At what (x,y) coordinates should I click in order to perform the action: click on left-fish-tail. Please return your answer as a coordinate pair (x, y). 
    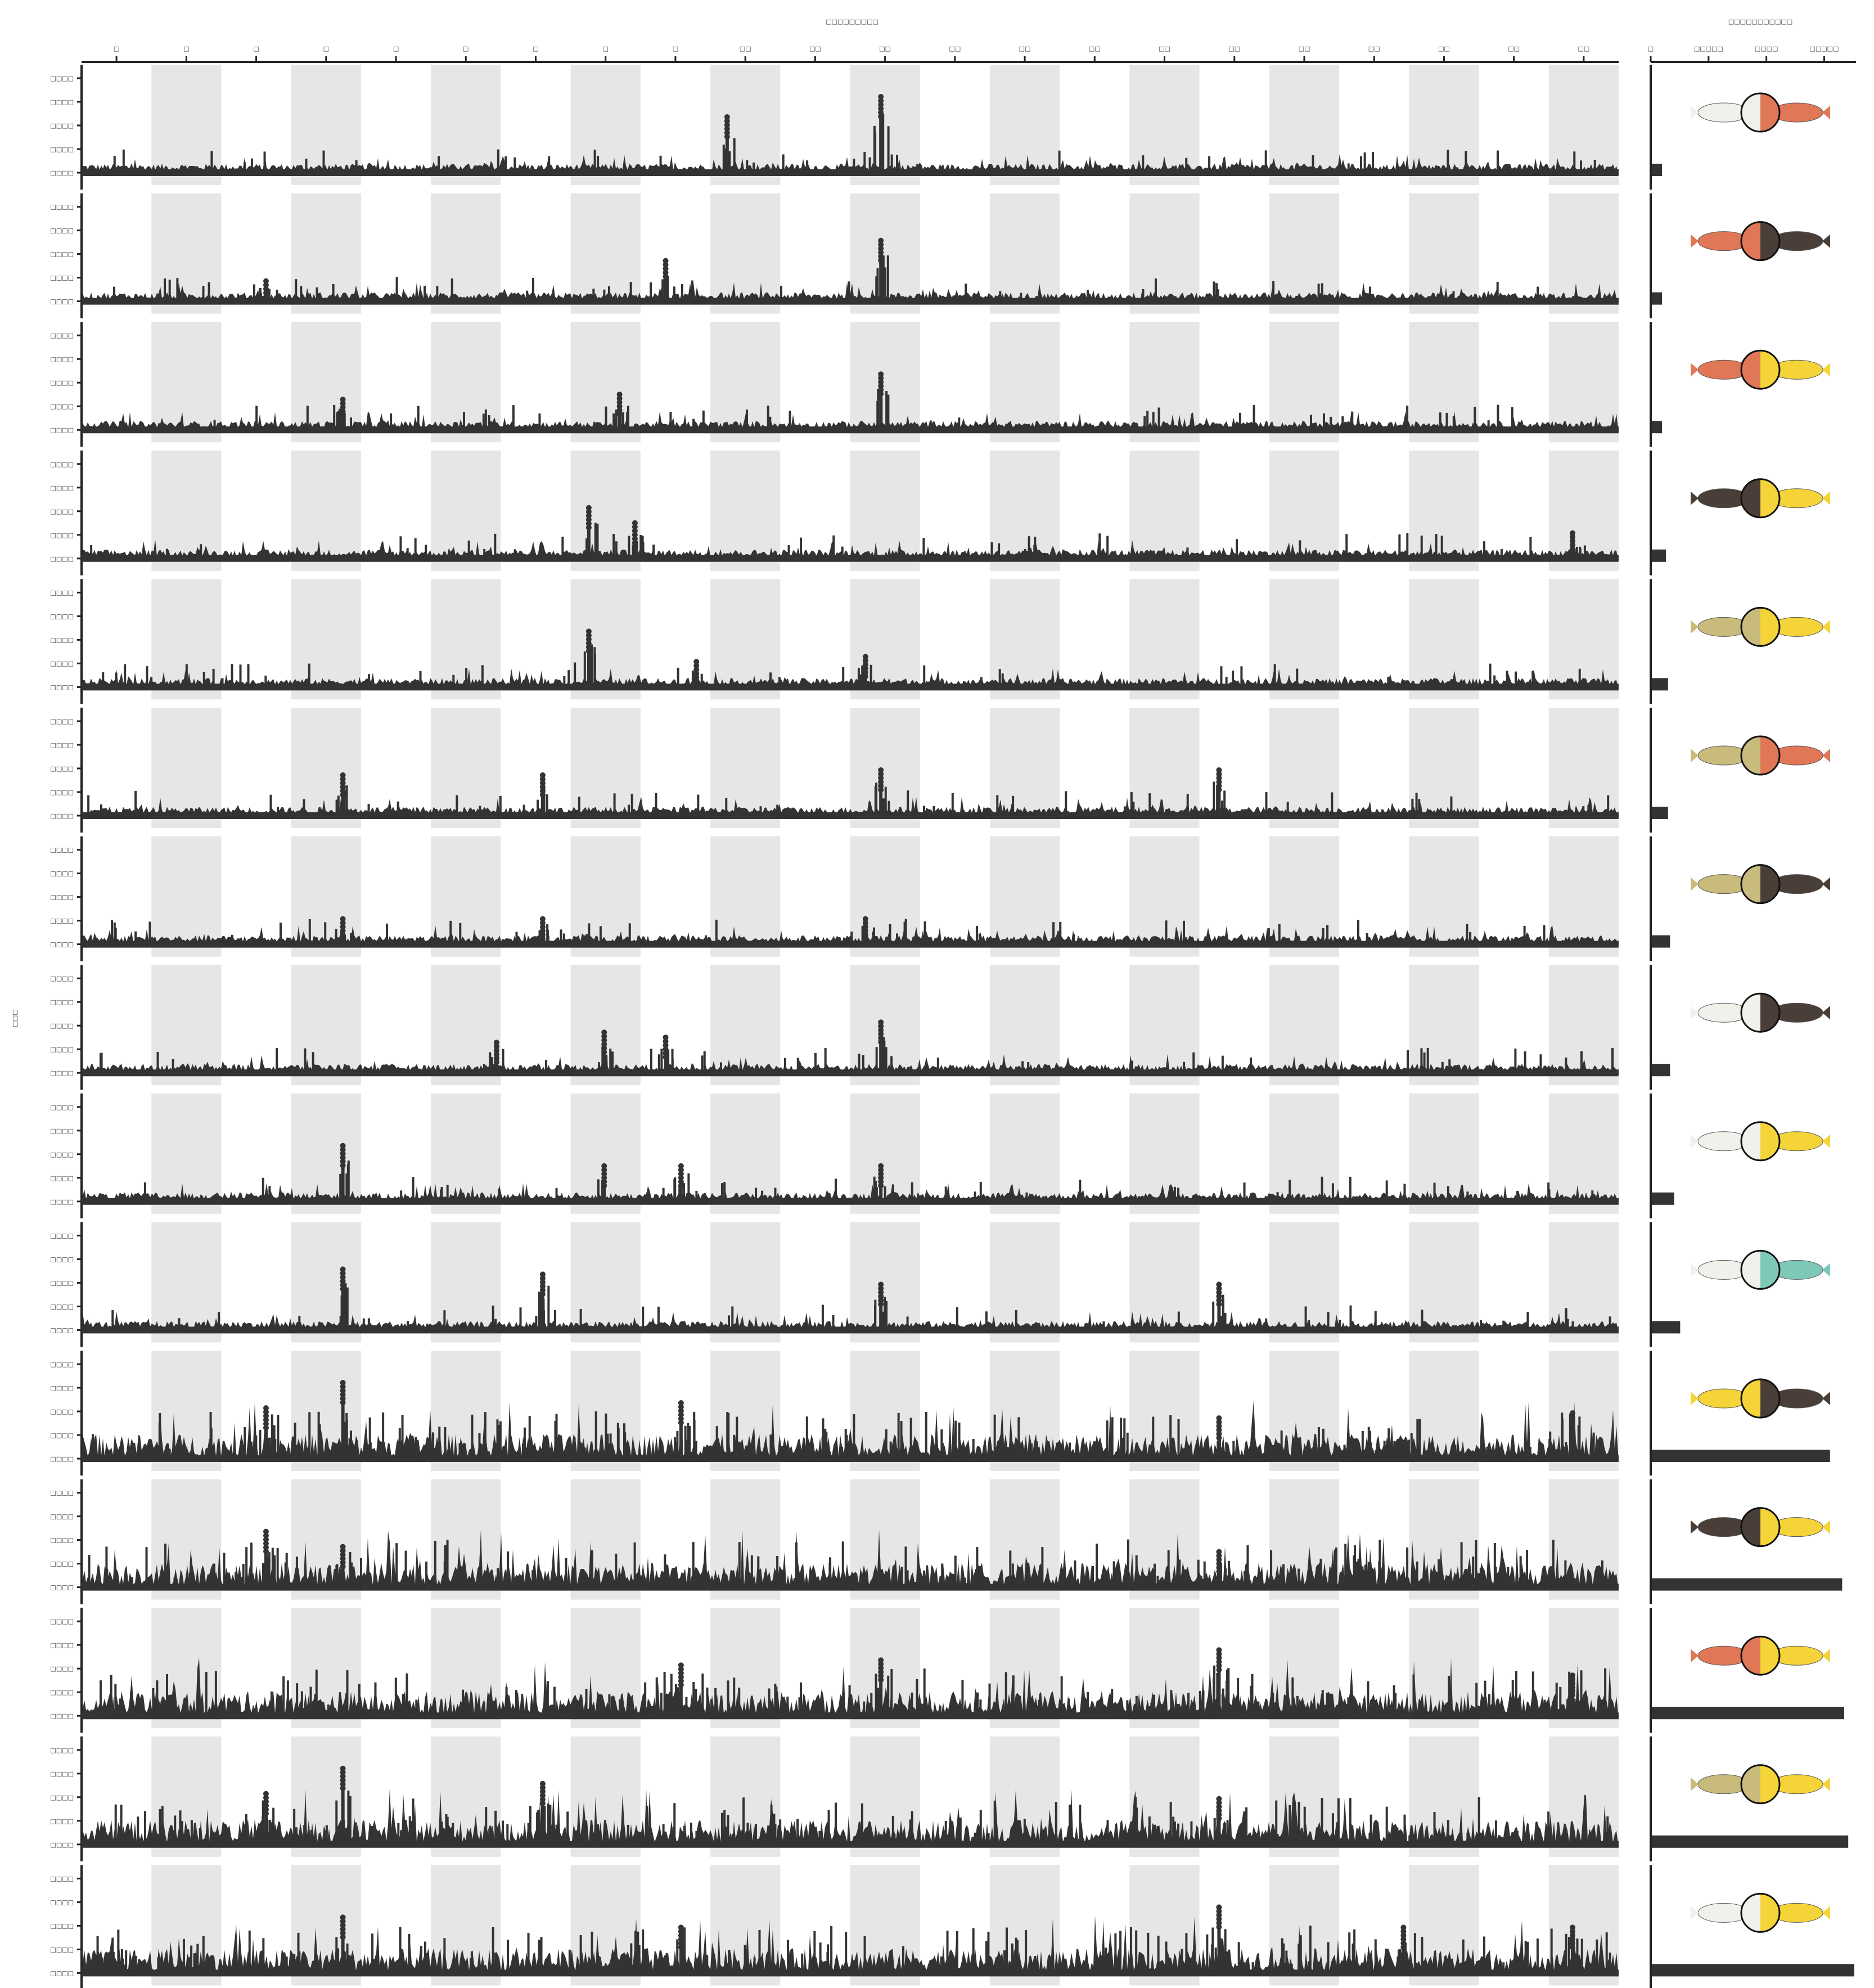
    Looking at the image, I should click on (1695, 627).